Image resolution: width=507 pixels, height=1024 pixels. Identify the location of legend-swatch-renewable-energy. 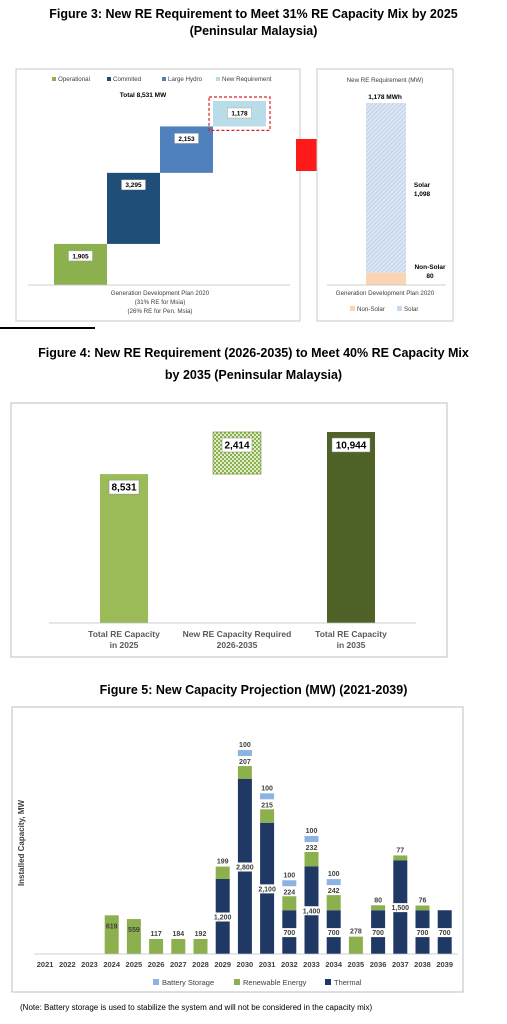
(237, 982).